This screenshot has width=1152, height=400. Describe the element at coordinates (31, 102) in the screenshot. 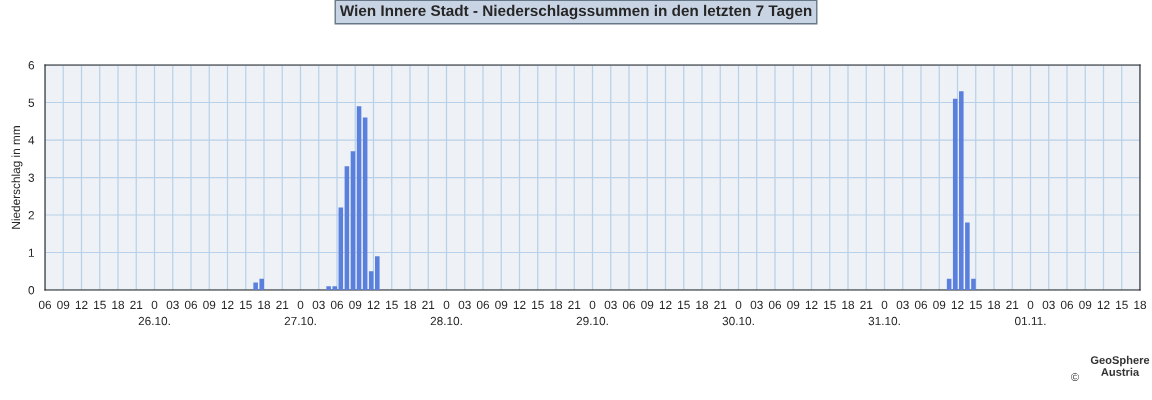

I see `y-tick-label: 5` at that location.